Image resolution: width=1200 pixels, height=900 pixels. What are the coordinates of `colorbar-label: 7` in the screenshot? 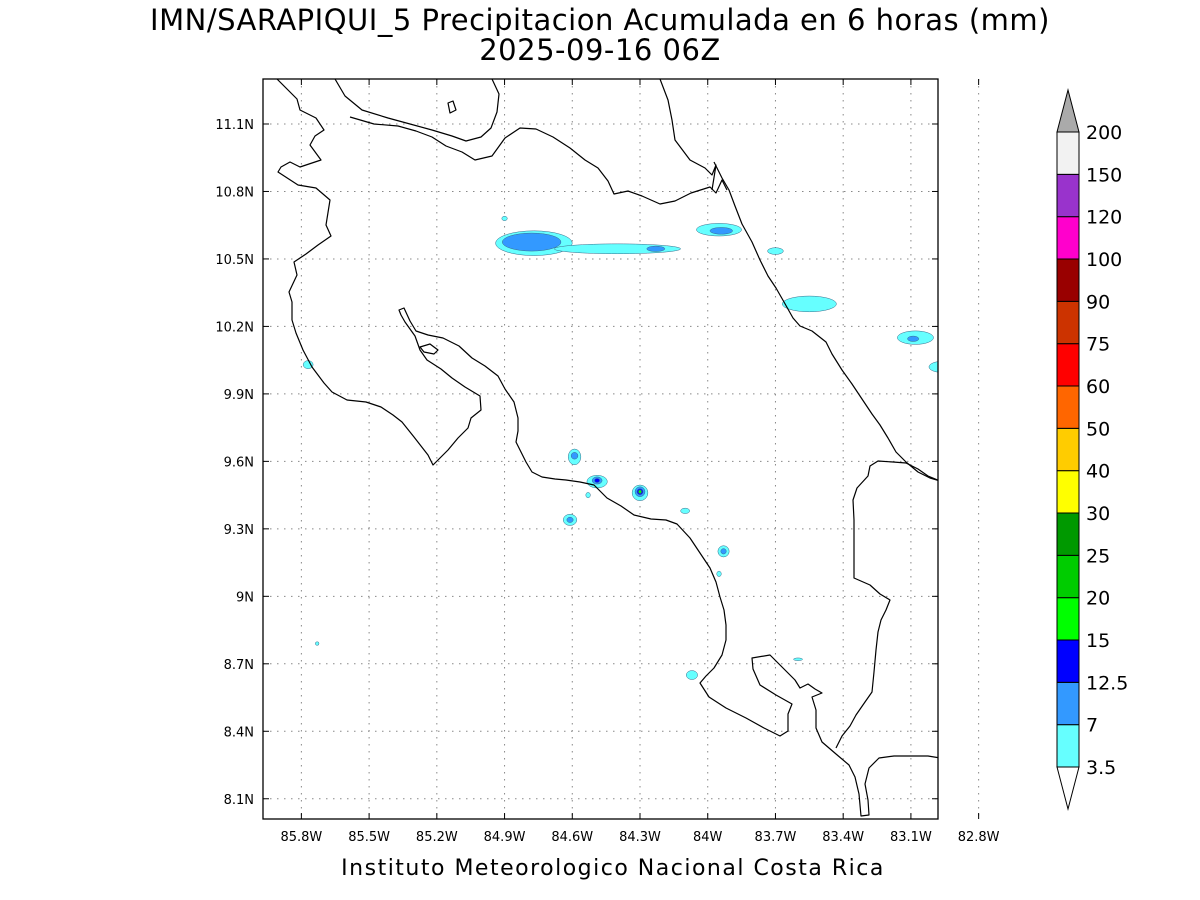 It's located at (1092, 726).